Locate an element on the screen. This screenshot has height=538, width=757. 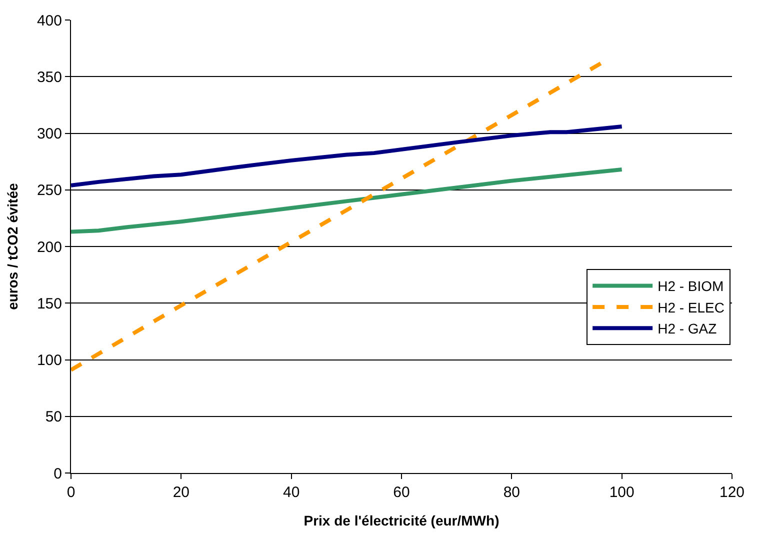
legend-label: H2 - GAZ is located at coordinates (688, 328).